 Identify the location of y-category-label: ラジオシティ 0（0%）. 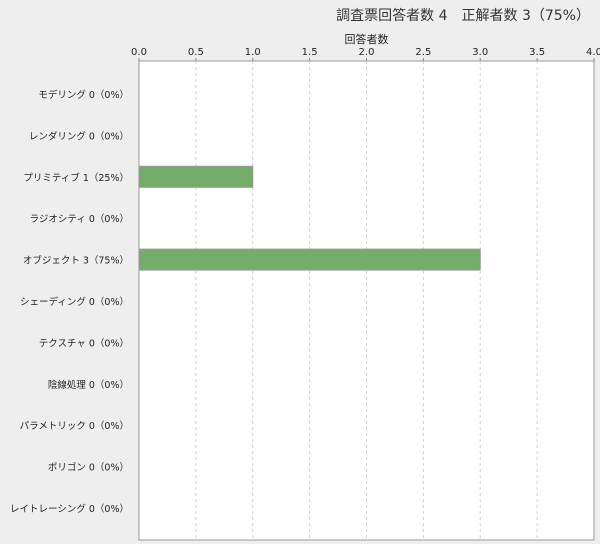
(79, 219).